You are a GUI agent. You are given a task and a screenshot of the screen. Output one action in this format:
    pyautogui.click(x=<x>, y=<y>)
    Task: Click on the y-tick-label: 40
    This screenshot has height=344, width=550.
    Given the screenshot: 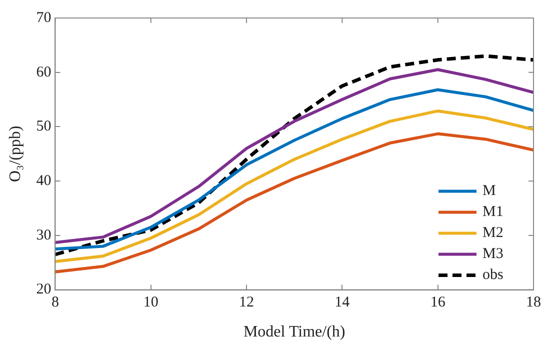 What is the action you would take?
    pyautogui.click(x=44, y=181)
    